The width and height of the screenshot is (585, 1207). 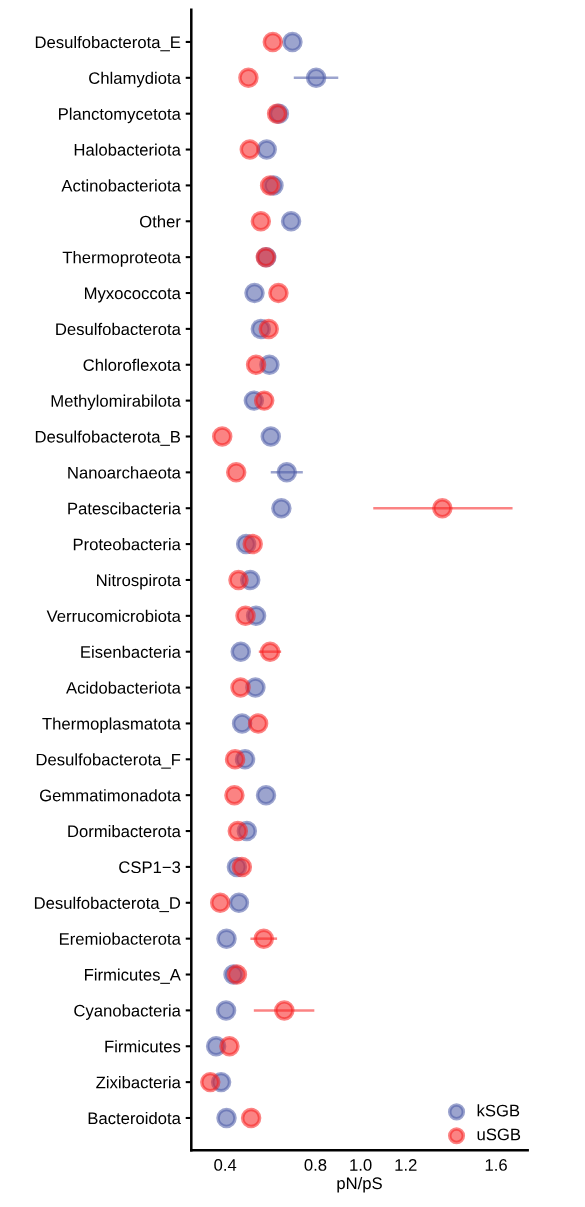 What do you see at coordinates (132, 364) in the screenshot?
I see `y-tick-label: Chloroflexota` at bounding box center [132, 364].